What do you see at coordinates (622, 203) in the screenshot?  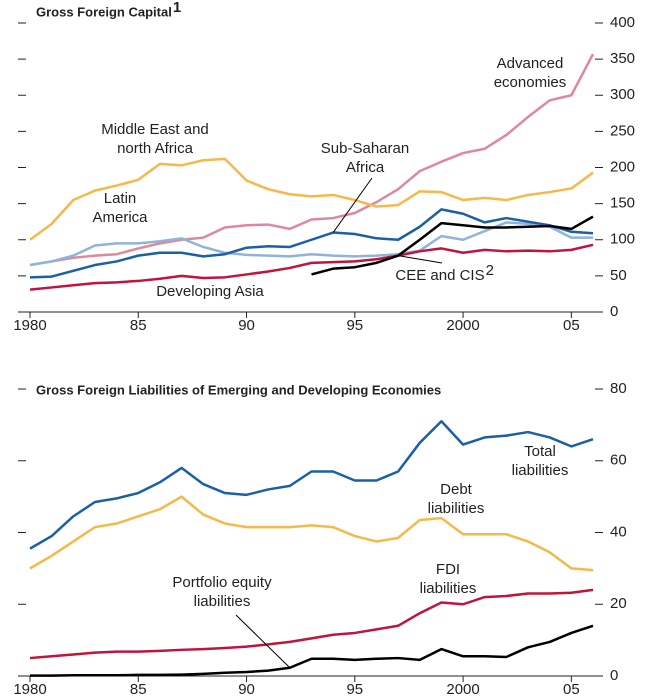 I see `y-tick-label: 150` at bounding box center [622, 203].